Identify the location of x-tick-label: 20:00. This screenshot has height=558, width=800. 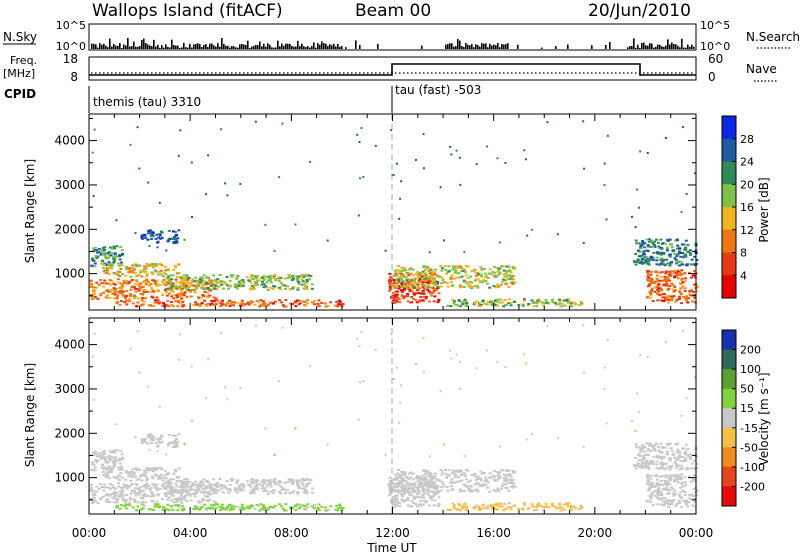
(595, 533).